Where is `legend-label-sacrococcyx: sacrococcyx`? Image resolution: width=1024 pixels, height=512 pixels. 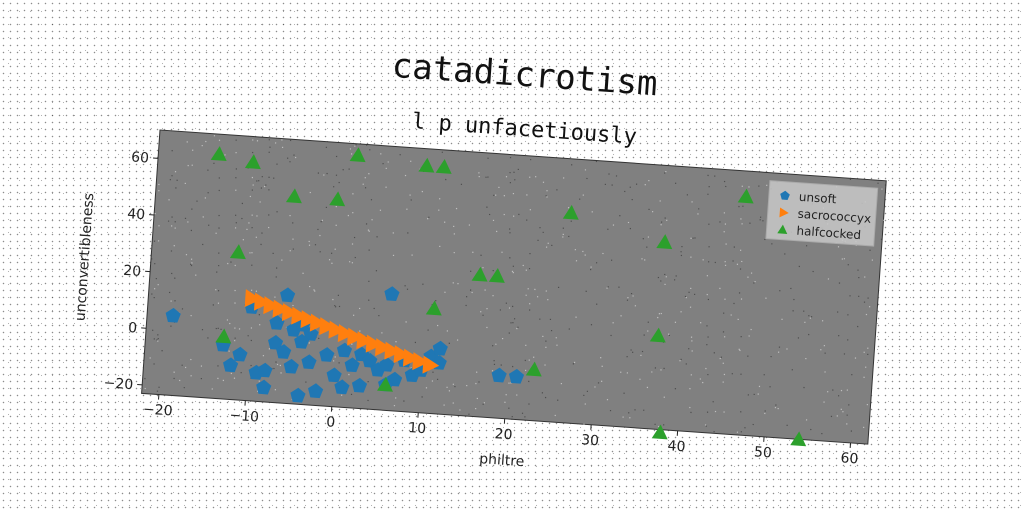
legend-label-sacrococcyx: sacrococcyx is located at coordinates (834, 216).